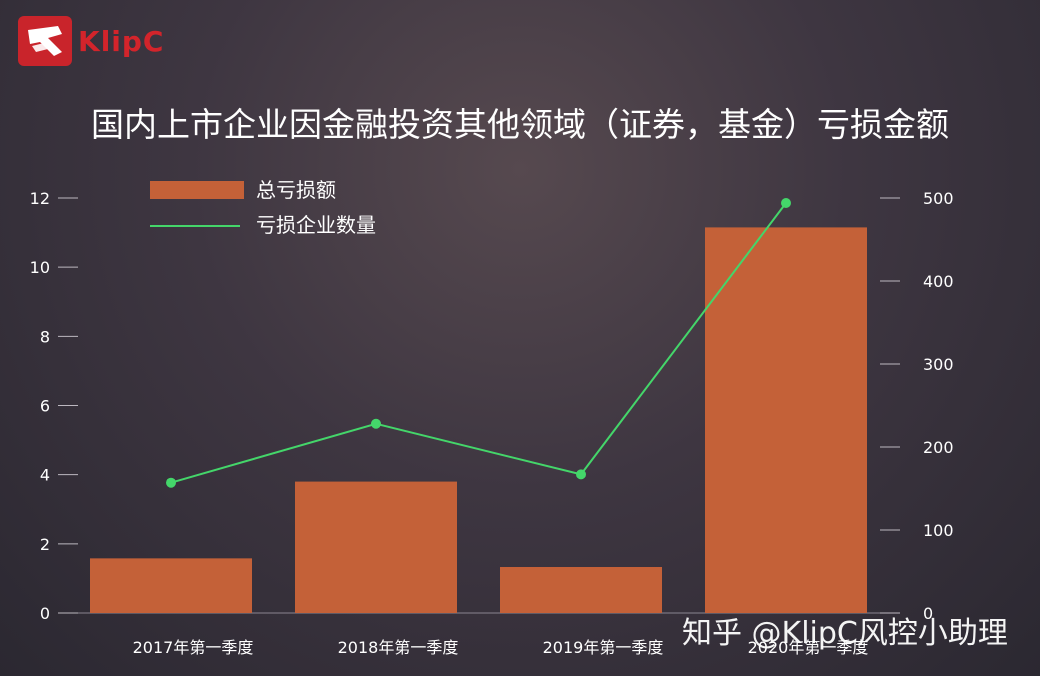  What do you see at coordinates (917, 406) in the screenshot?
I see `right-axis: 0 100 200 300 400 500` at bounding box center [917, 406].